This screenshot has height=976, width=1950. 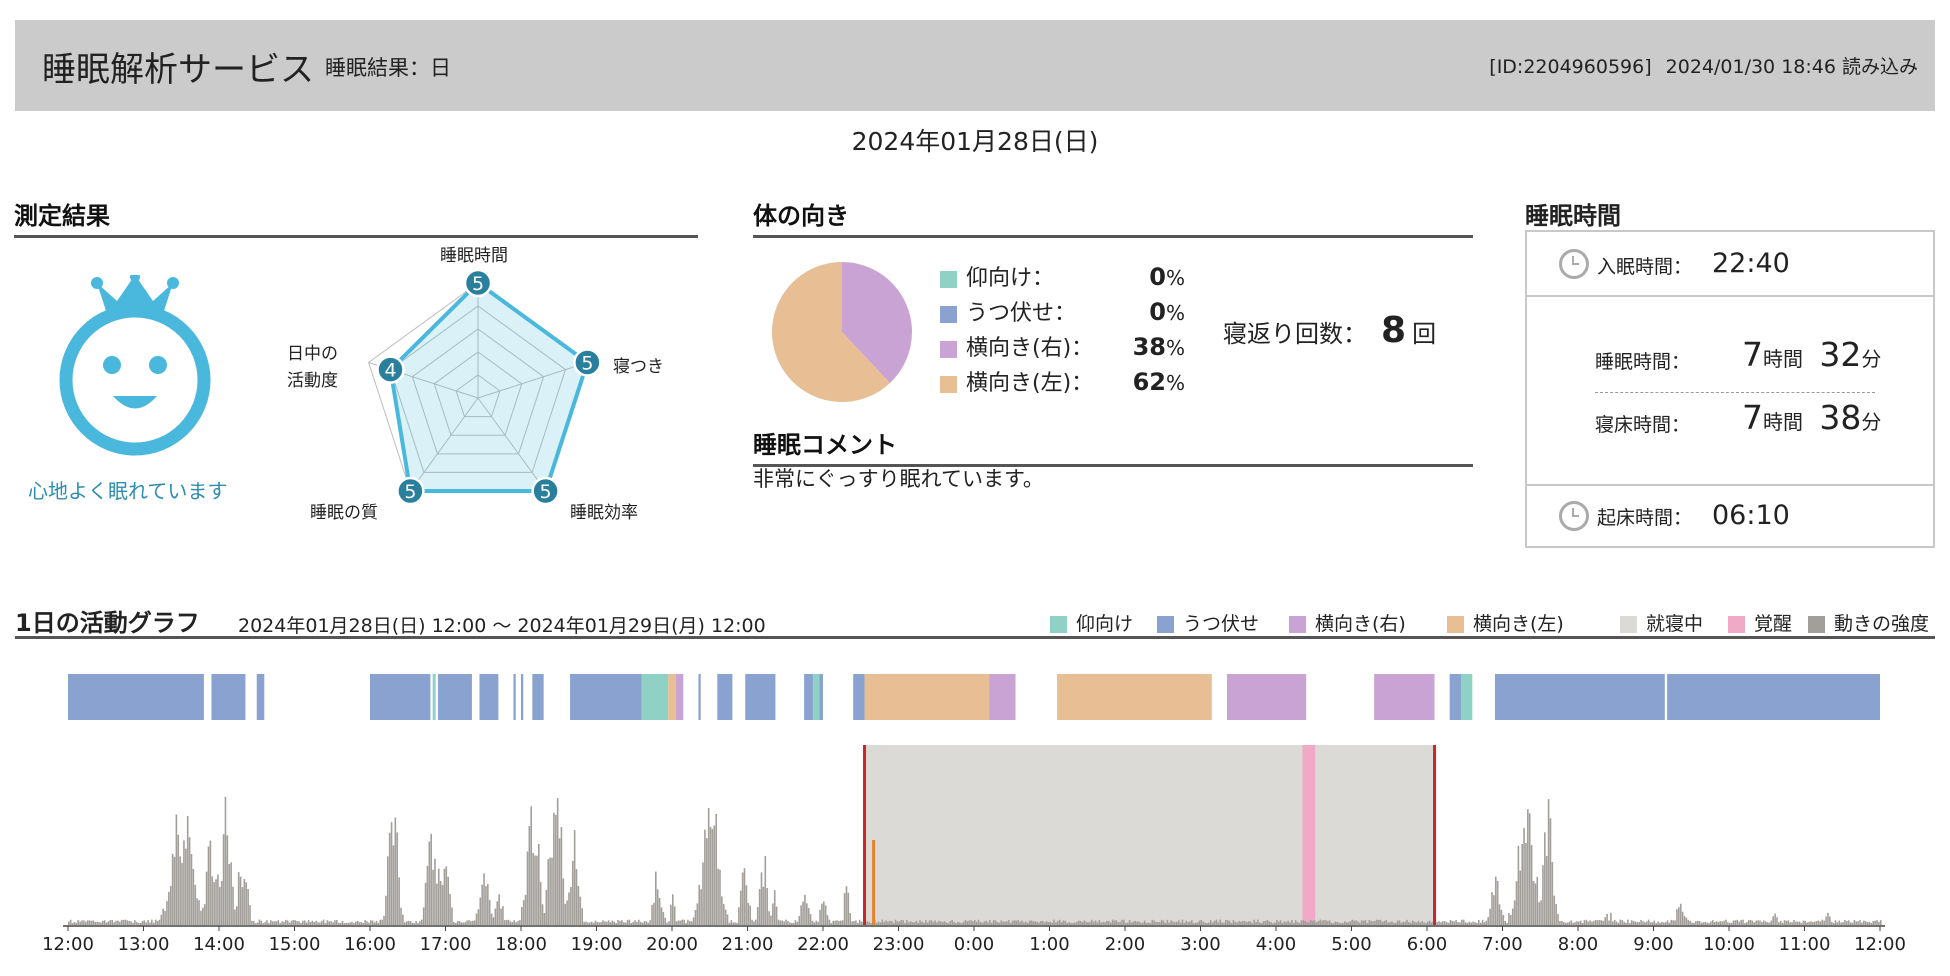 I want to click on x-tick-label: 4:00, so click(x=1276, y=944).